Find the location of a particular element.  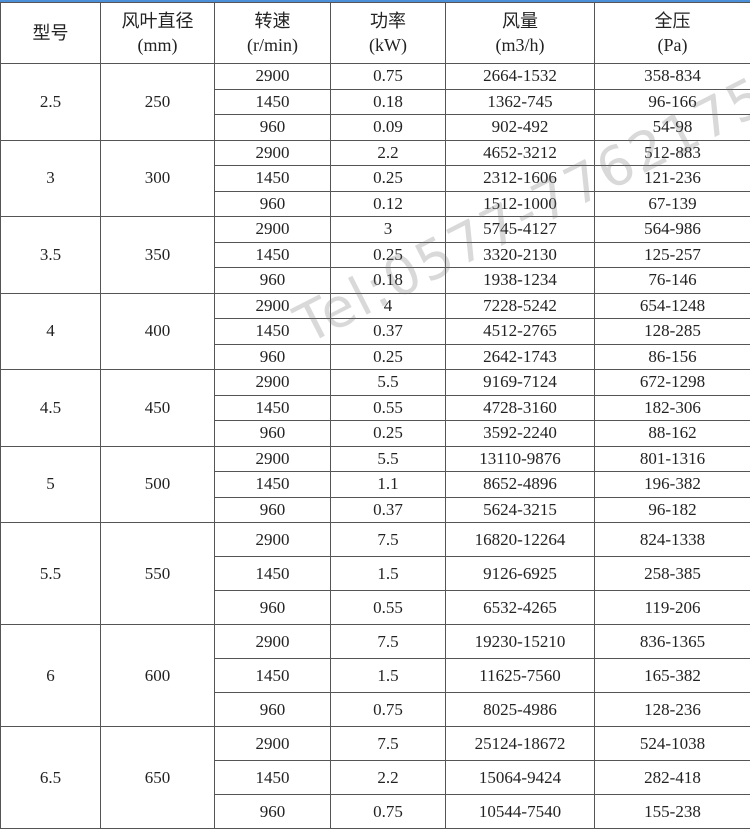

header-title: 转速 is located at coordinates (272, 21).